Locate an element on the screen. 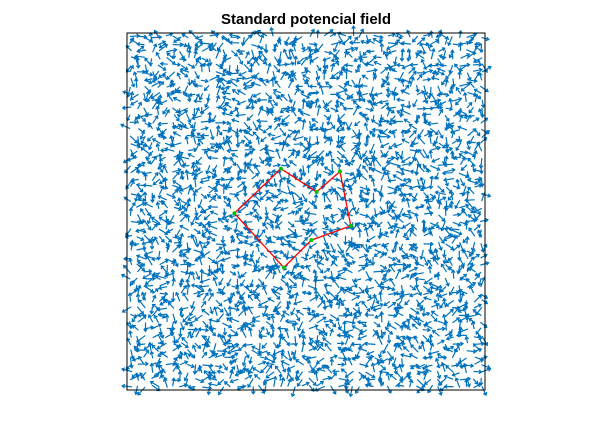  chart-title: Standard potencial field is located at coordinates (306, 19).